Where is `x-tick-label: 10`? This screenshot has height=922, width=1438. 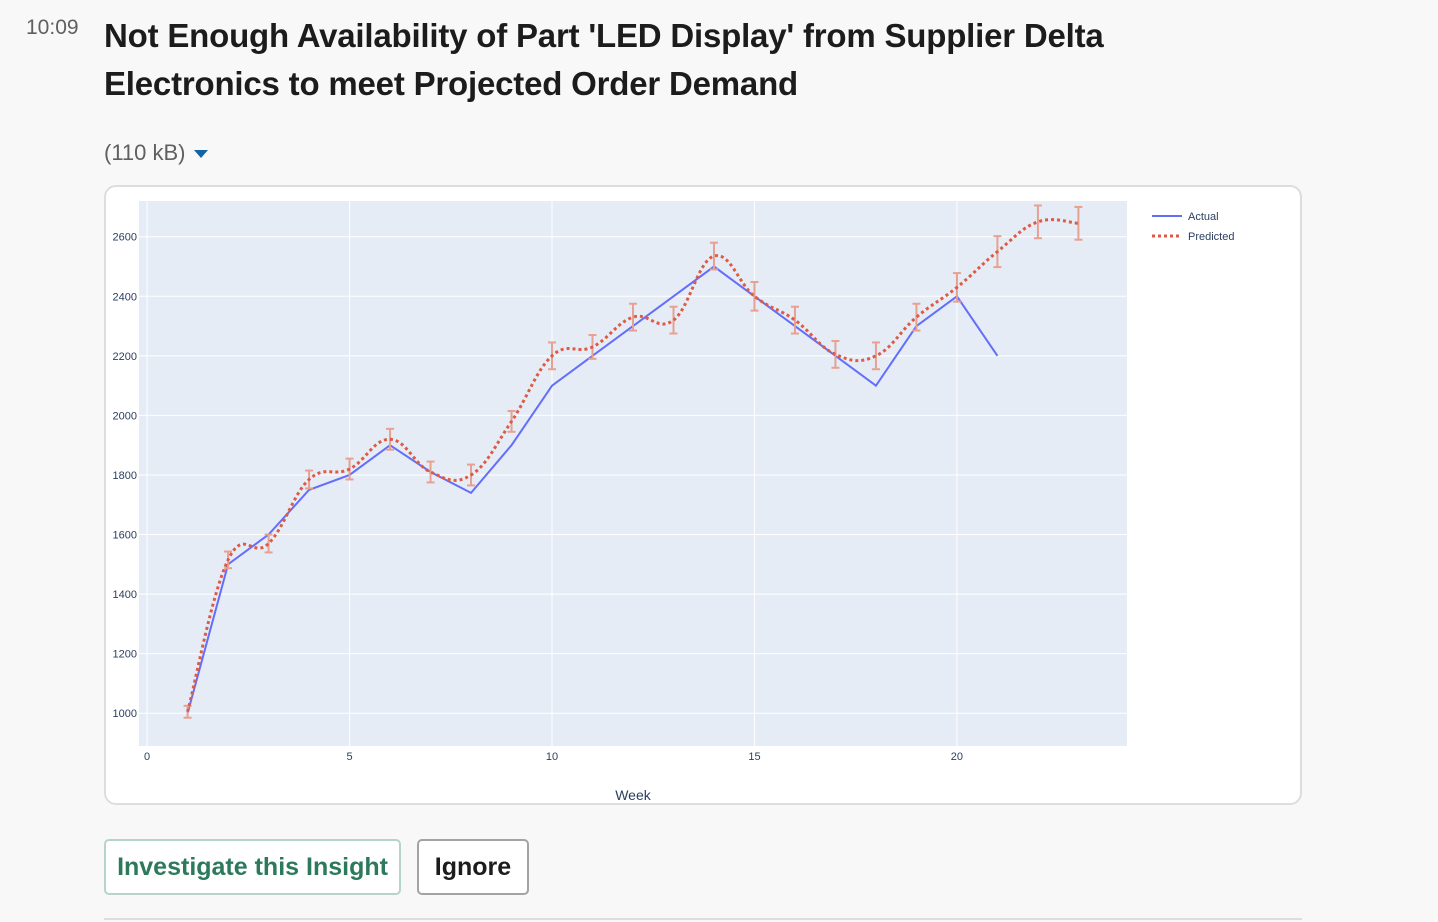
x-tick-label: 10 is located at coordinates (552, 757).